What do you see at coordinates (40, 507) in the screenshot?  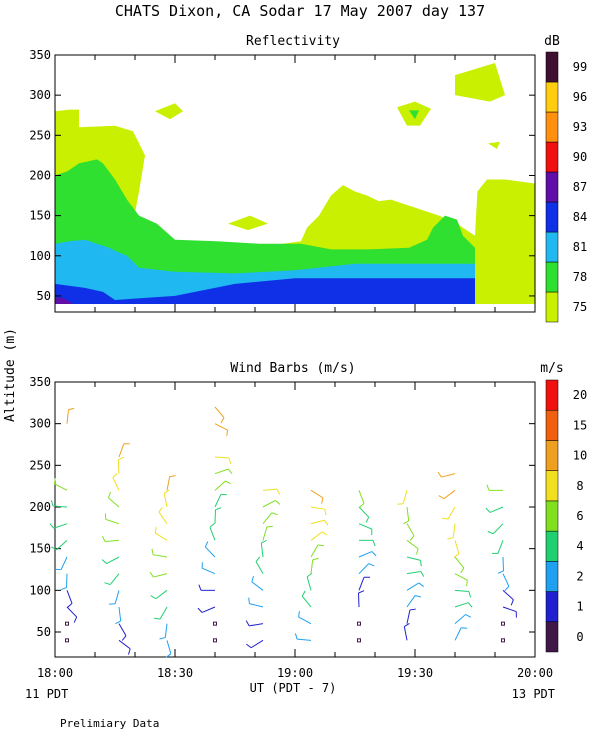 I see `wind-ytick-label-200: 200` at bounding box center [40, 507].